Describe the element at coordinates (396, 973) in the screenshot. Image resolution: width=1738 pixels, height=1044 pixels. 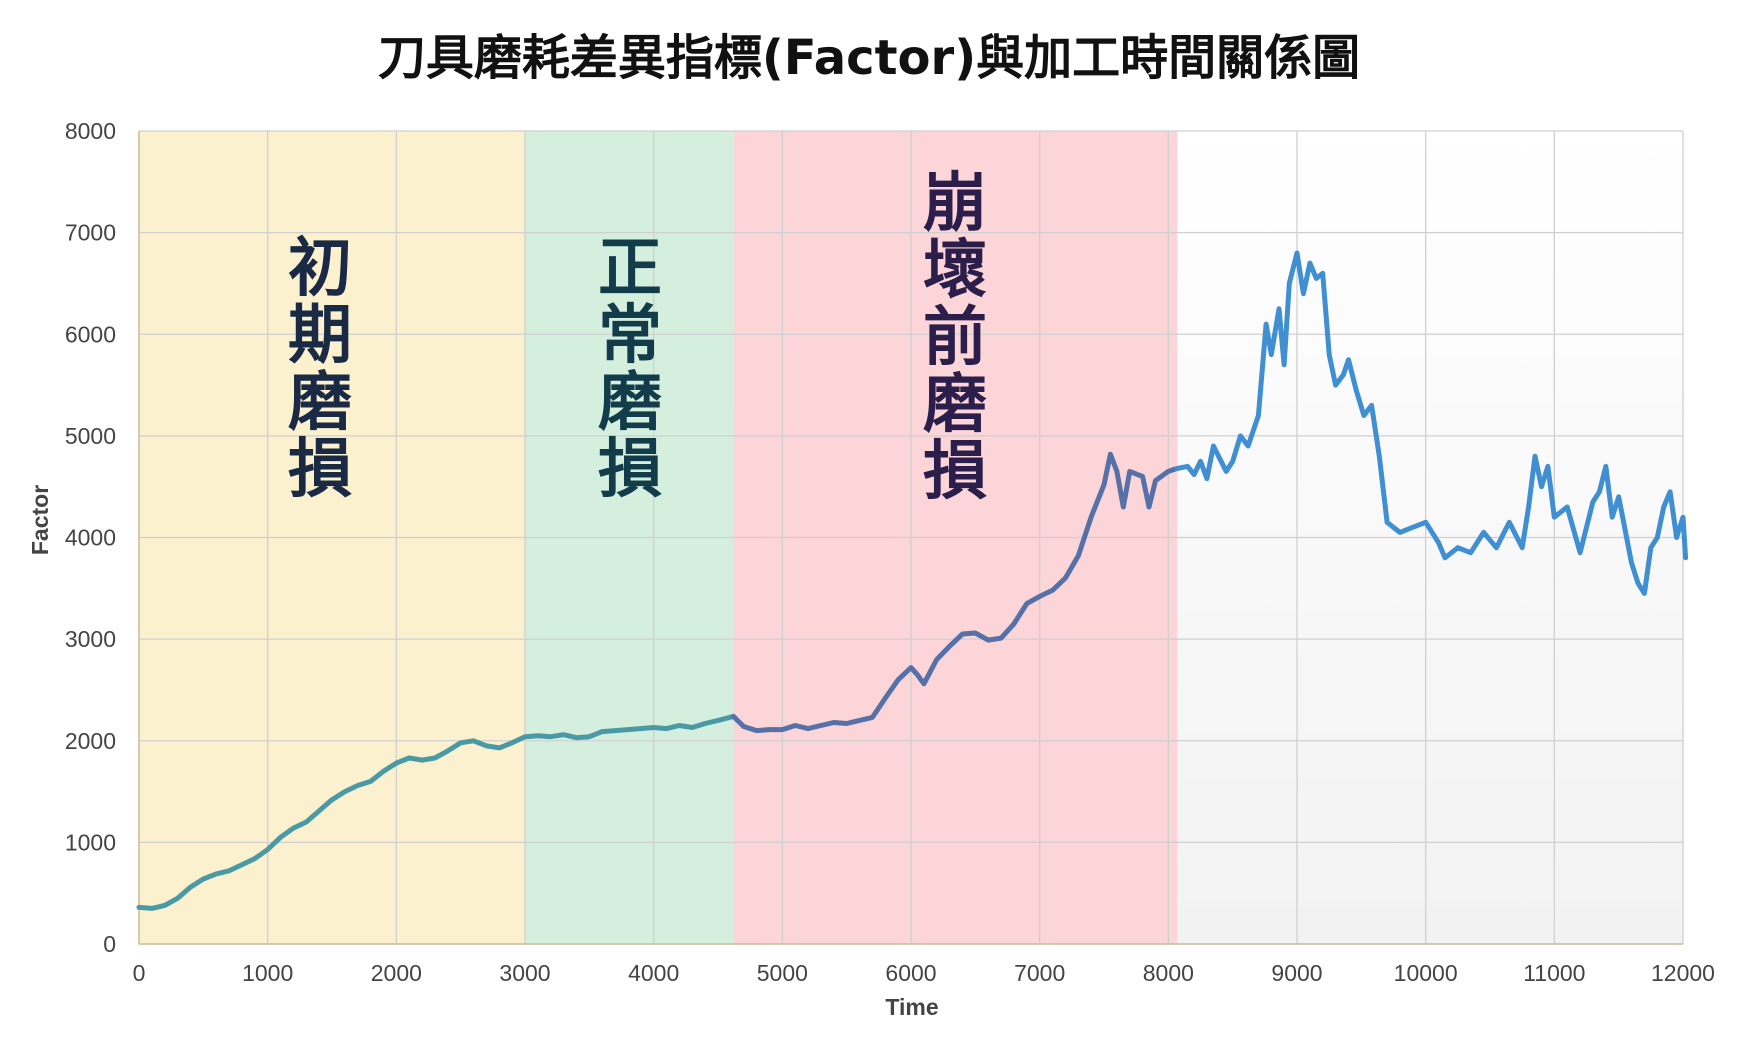
I see `x-tick-label: 2000` at that location.